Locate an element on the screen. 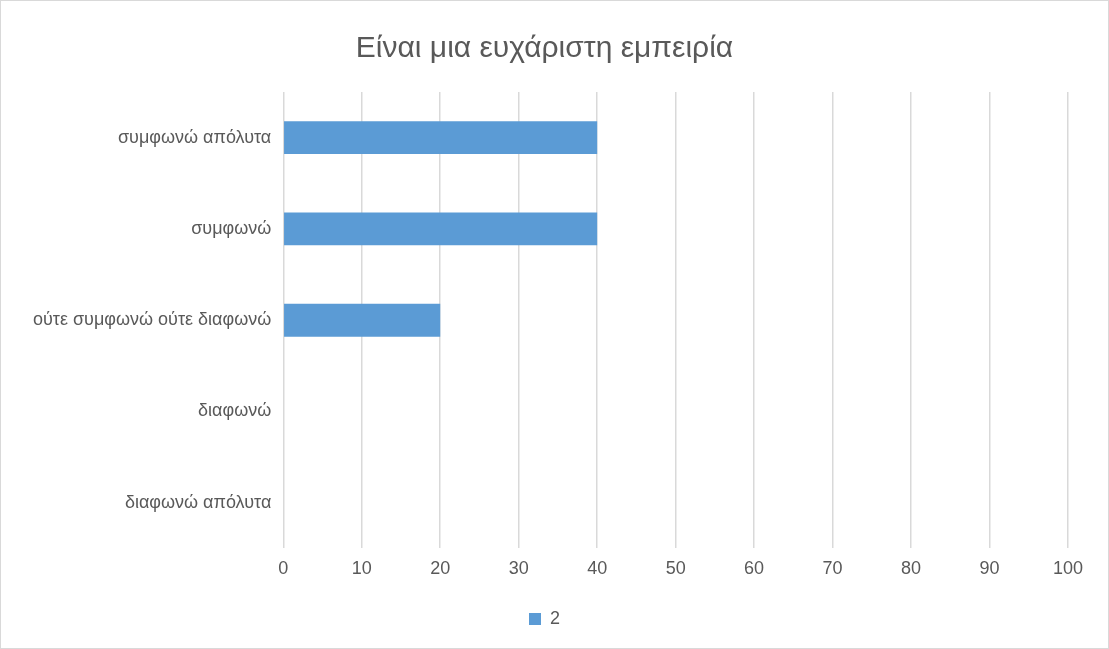 This screenshot has width=1109, height=649. chart-title: Είναι μια ευχάριστη εμπειρία is located at coordinates (544, 47).